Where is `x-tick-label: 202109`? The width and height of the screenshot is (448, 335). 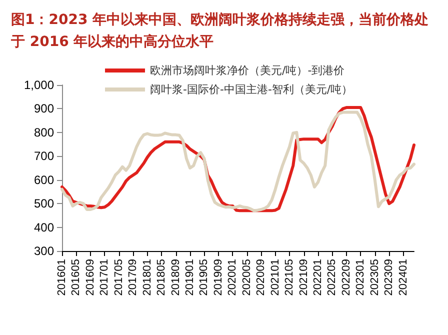
x-tick-label: 202109 is located at coordinates (304, 277).